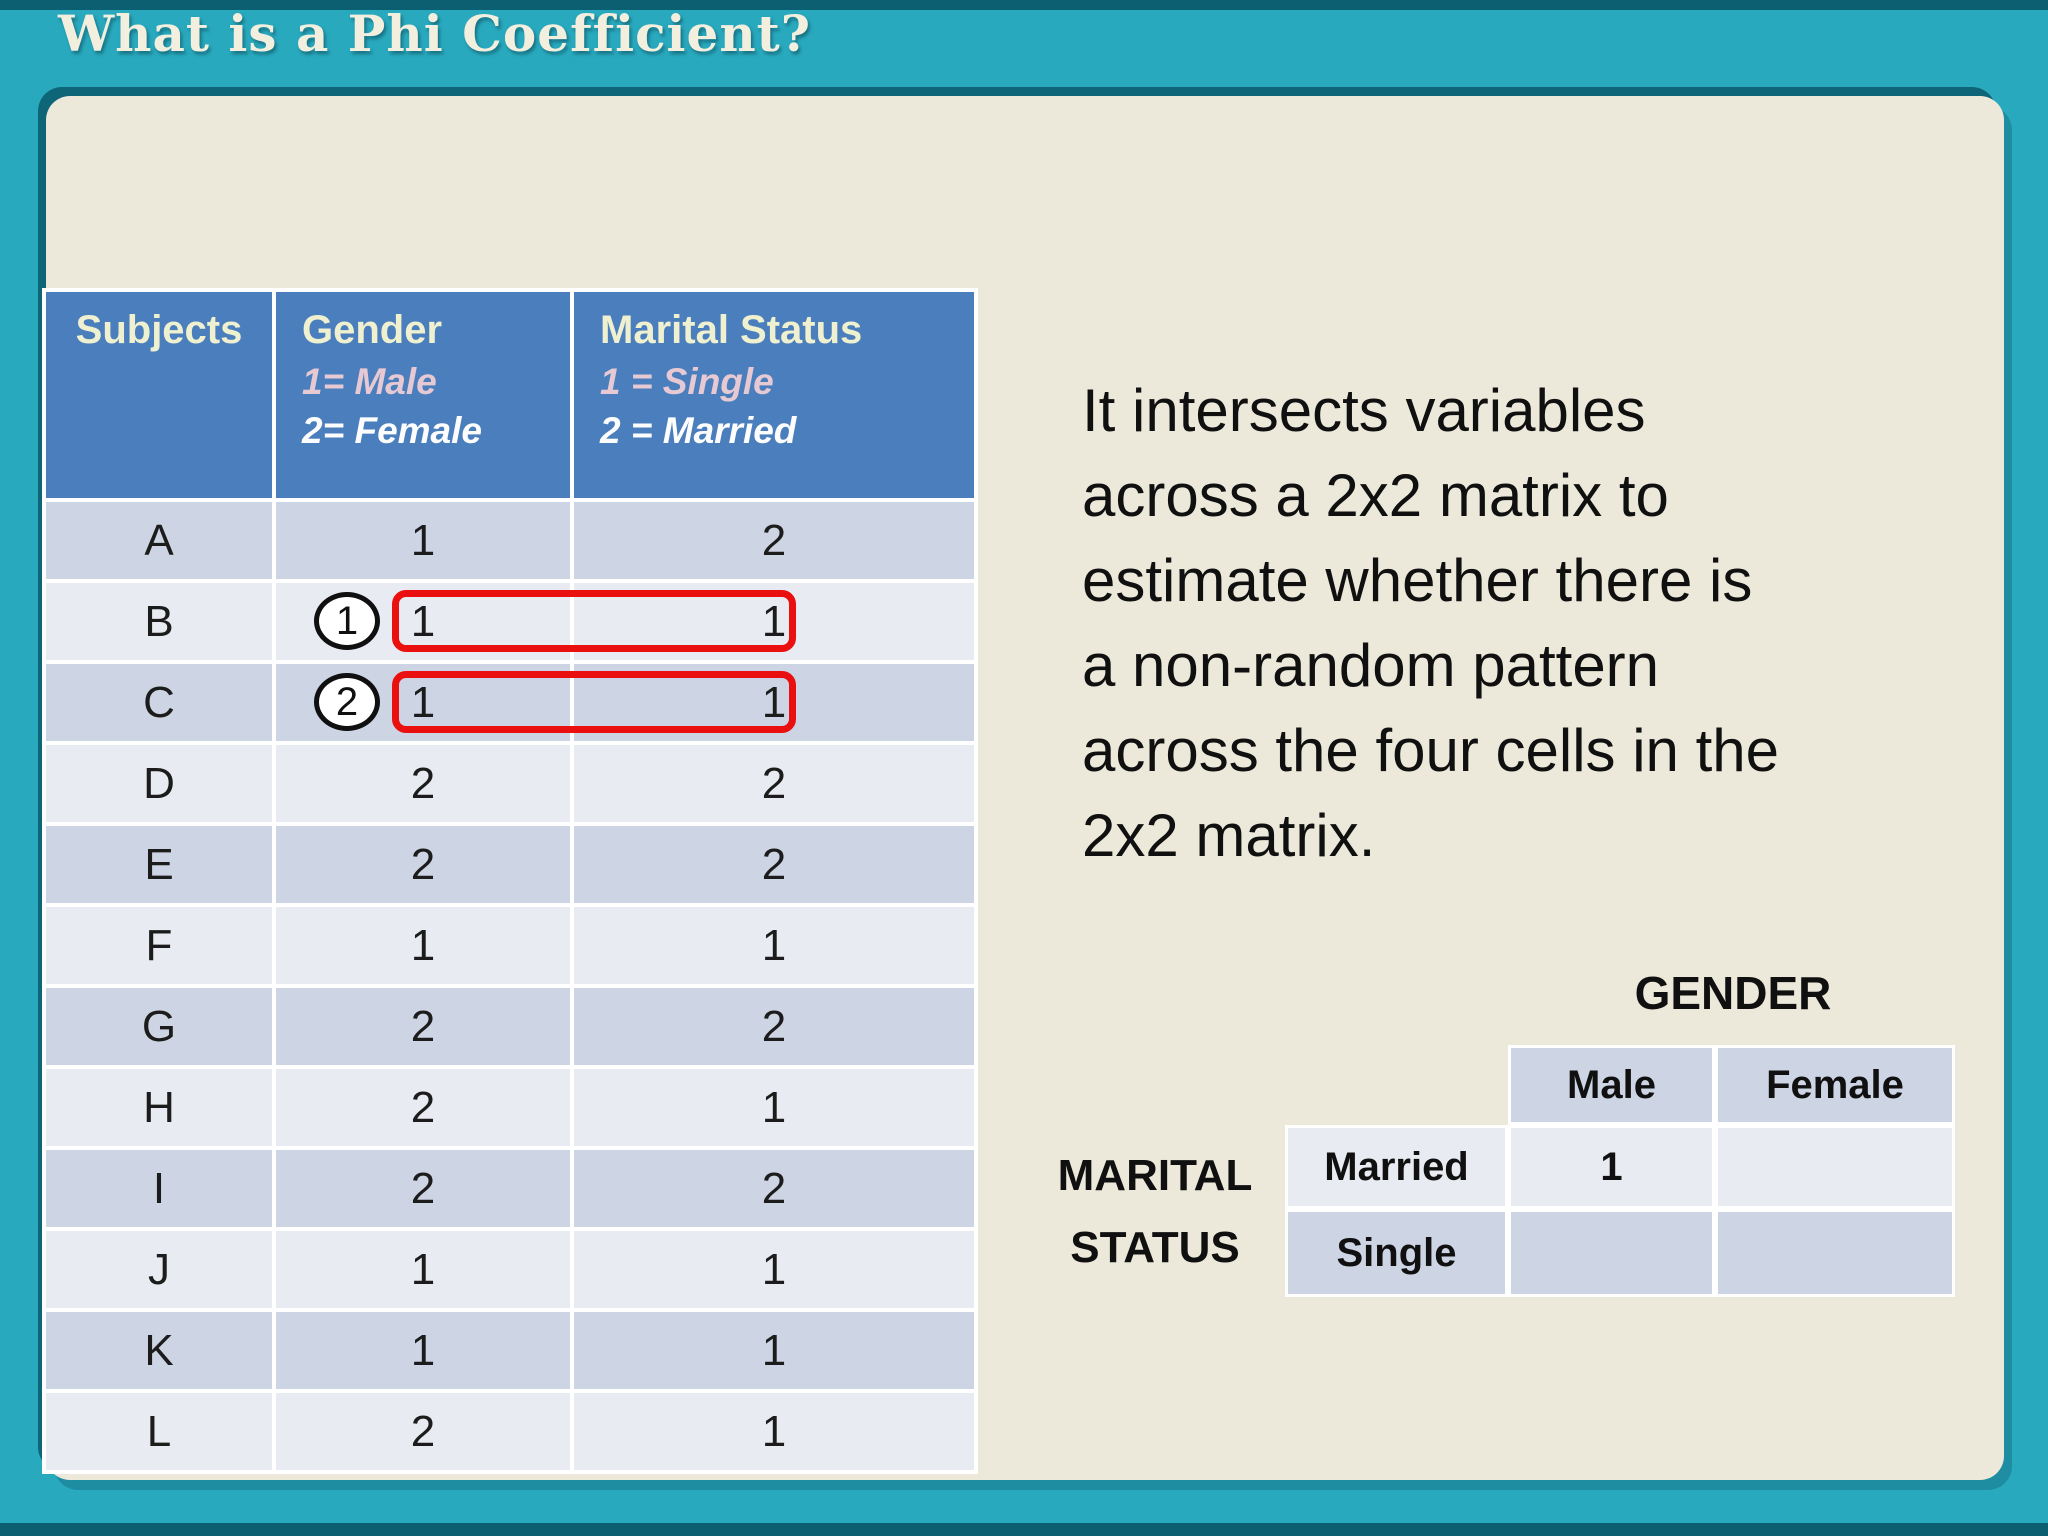  I want to click on subject-cell: K, so click(159, 1350).